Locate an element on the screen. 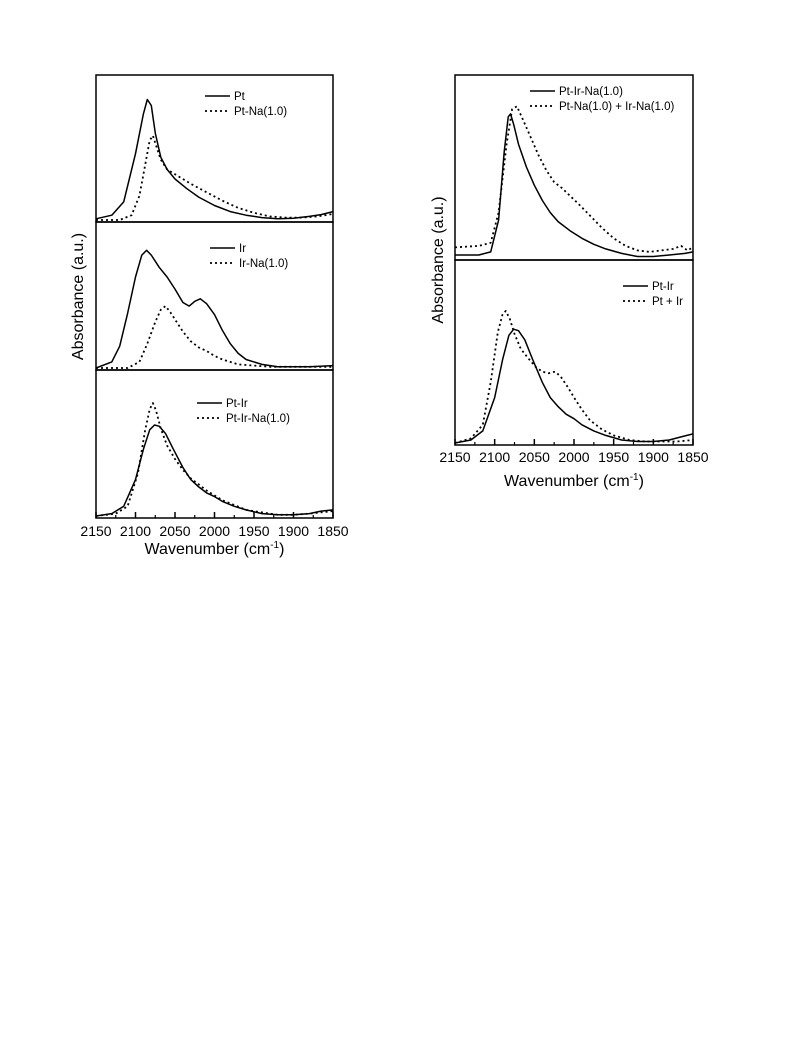  left-panel-3-legend: Pt-Ir Pt-Ir-Na(1.0) is located at coordinates (243, 411).